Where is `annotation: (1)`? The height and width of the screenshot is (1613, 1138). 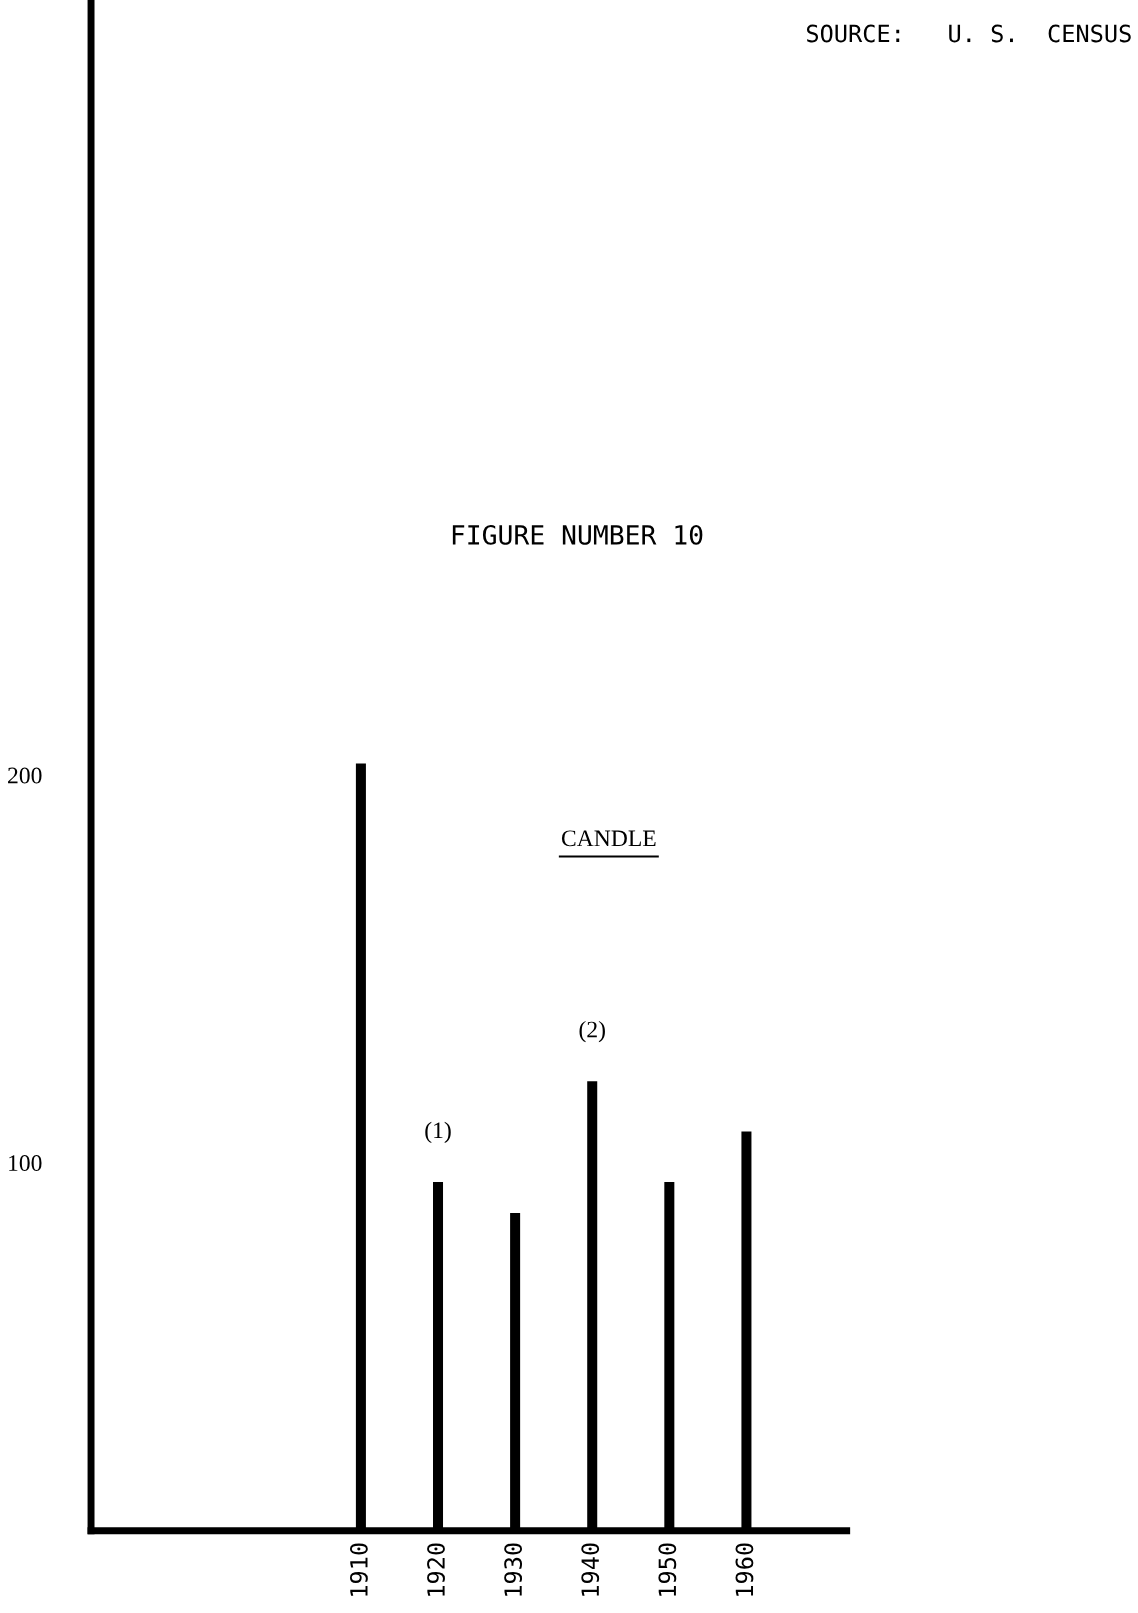 annotation: (1) is located at coordinates (438, 1132).